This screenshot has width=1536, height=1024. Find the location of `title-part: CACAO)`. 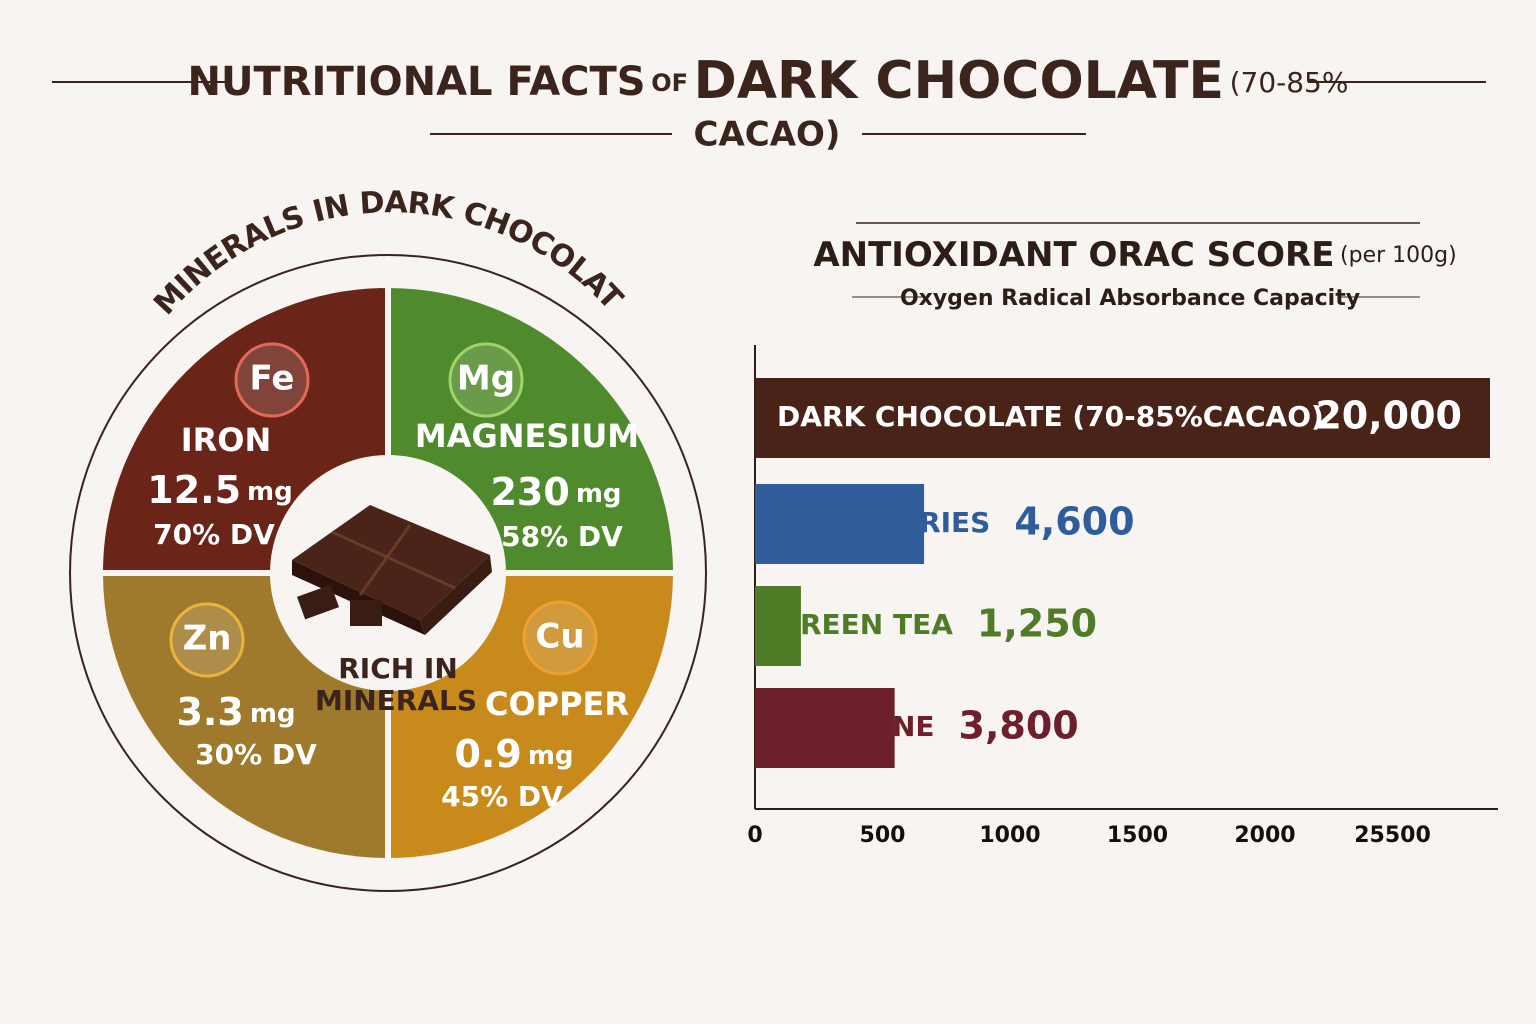

title-part: CACAO) is located at coordinates (767, 135).